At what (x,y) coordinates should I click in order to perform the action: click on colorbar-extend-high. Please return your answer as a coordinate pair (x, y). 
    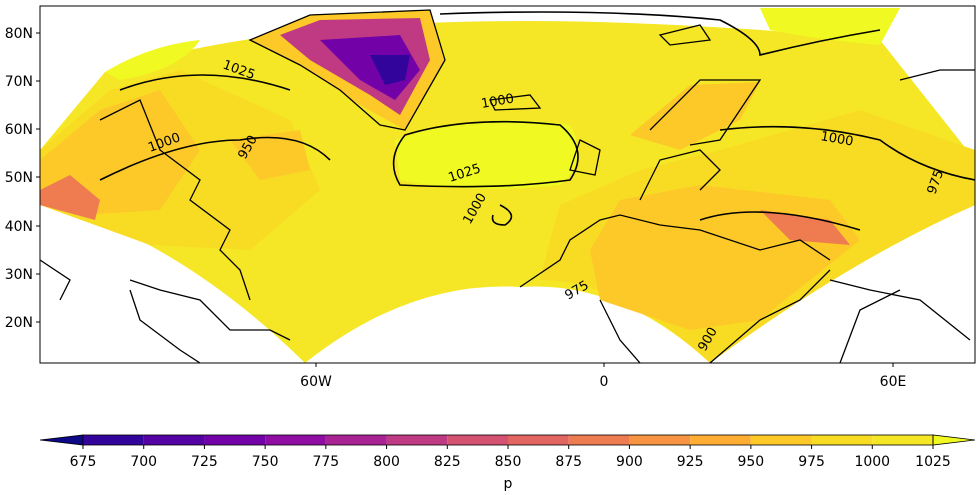
    Looking at the image, I should click on (954, 440).